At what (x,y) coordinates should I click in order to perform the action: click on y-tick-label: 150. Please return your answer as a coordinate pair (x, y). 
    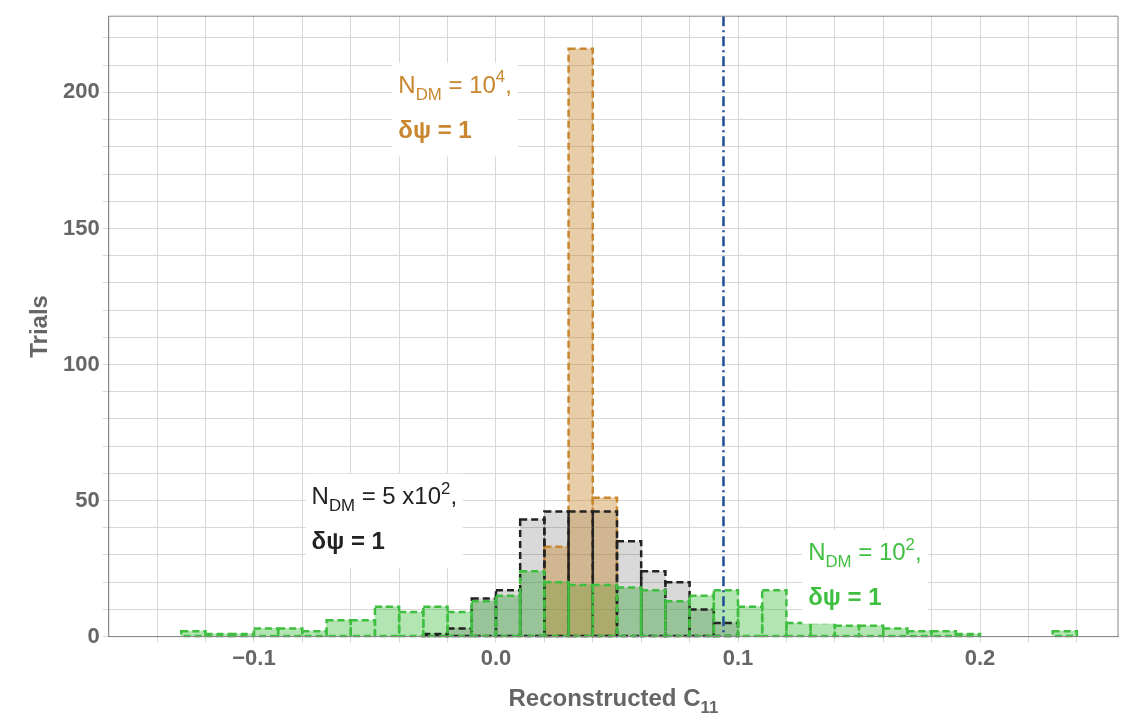
    Looking at the image, I should click on (81, 227).